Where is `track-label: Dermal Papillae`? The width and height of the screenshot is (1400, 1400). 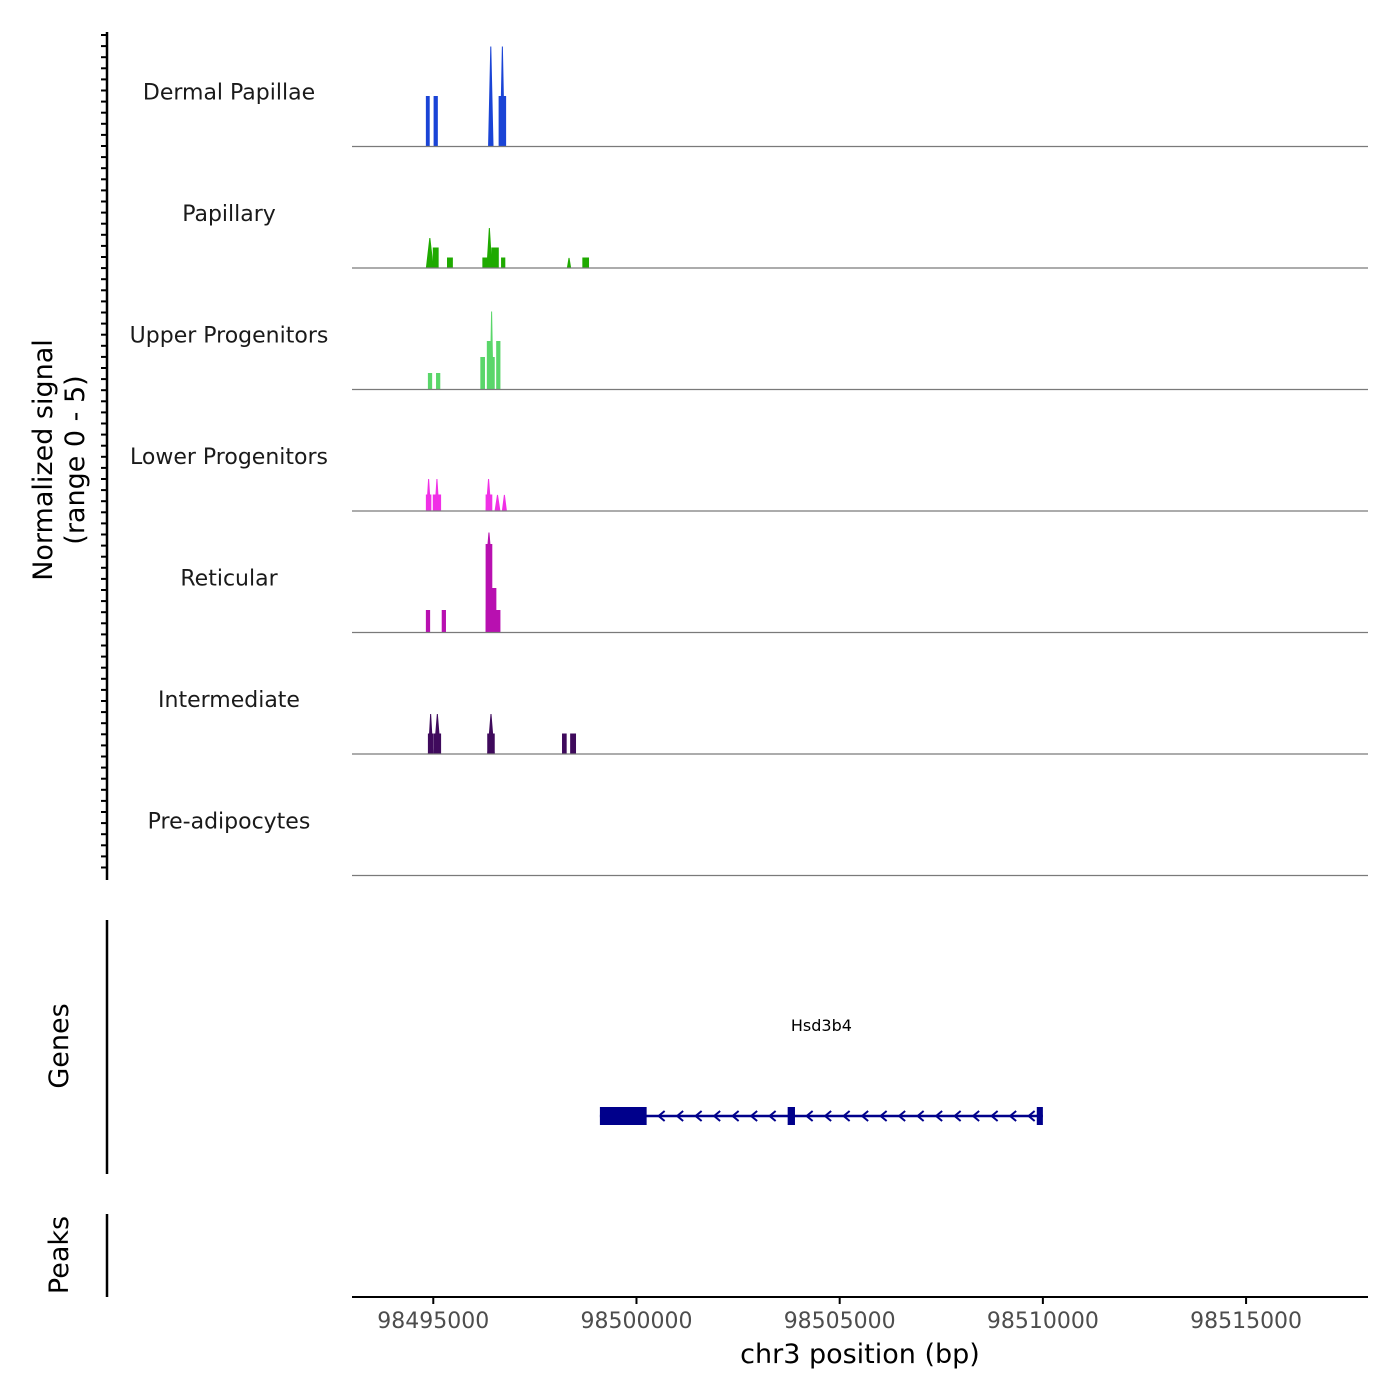 track-label: Dermal Papillae is located at coordinates (229, 93).